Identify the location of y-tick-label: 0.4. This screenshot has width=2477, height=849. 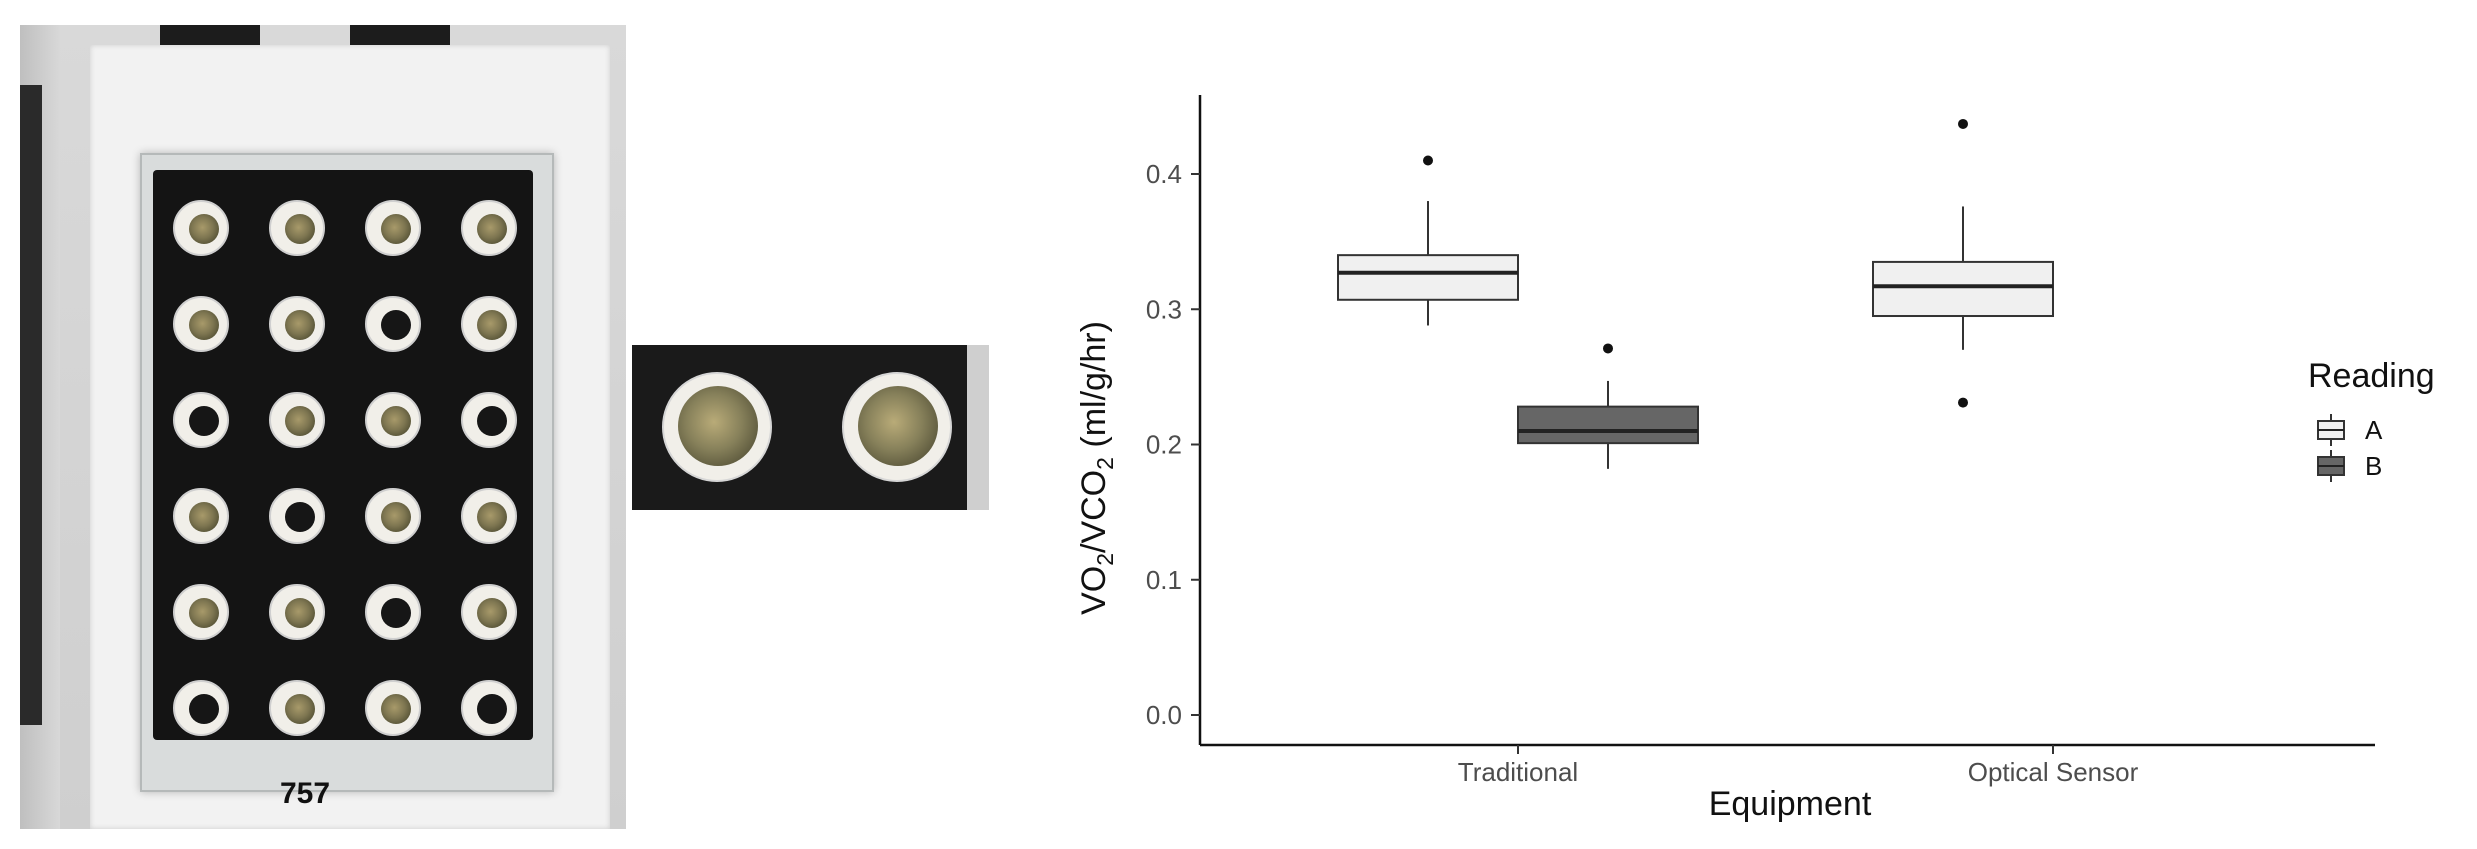
(1164, 174).